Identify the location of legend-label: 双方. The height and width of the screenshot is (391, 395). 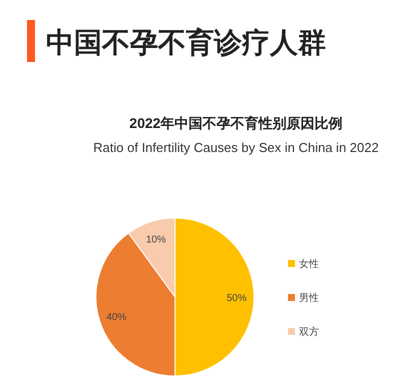
(309, 332).